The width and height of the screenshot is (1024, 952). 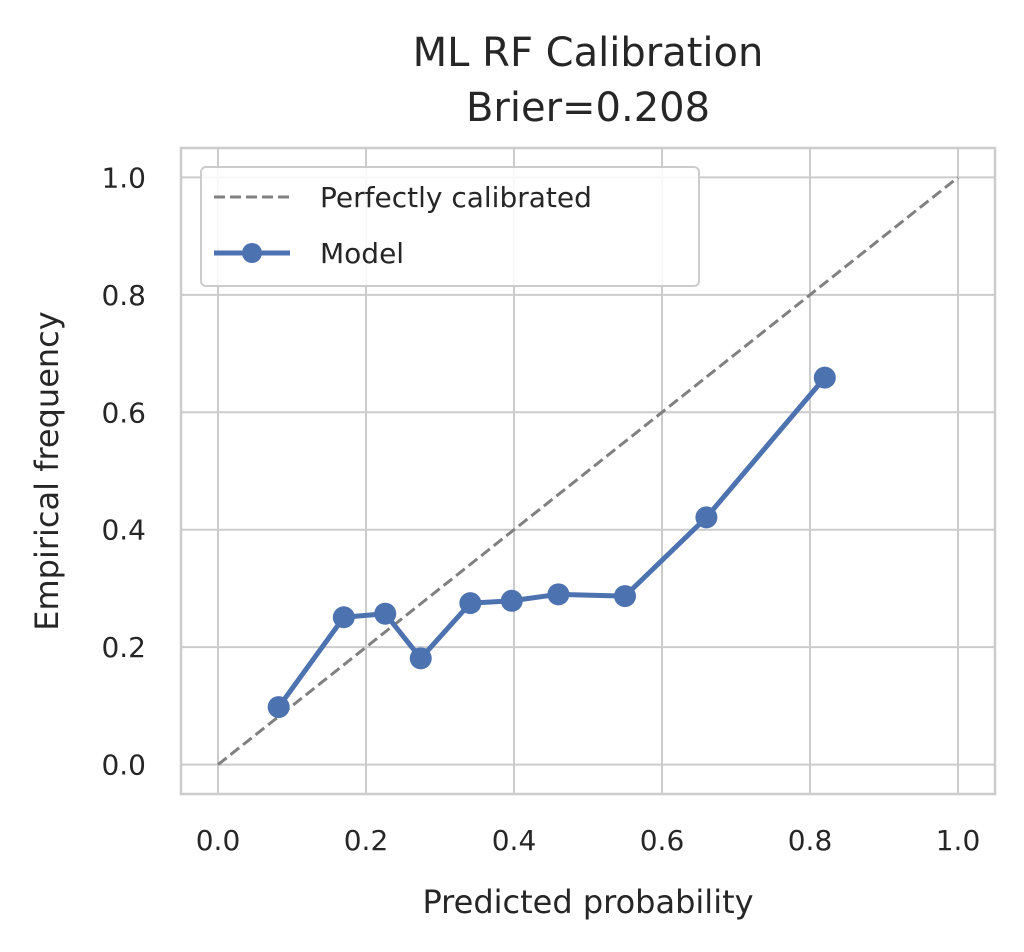 What do you see at coordinates (123, 765) in the screenshot?
I see `y-tick-label: 0.0` at bounding box center [123, 765].